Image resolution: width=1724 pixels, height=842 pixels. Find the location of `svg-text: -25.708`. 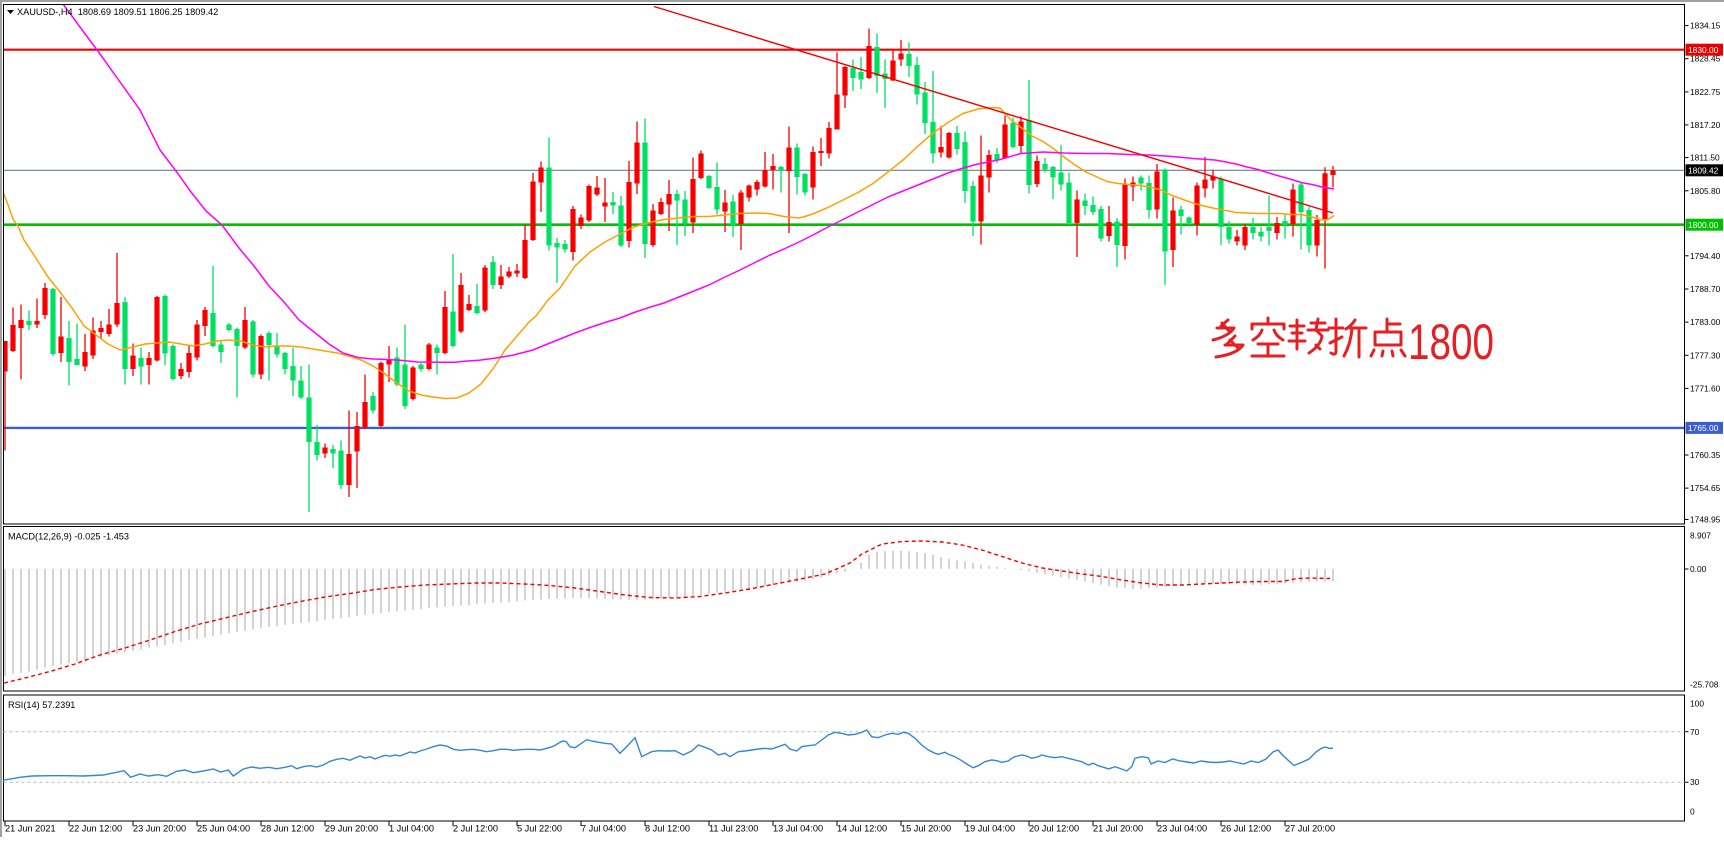

svg-text: -25.708 is located at coordinates (1704, 685).